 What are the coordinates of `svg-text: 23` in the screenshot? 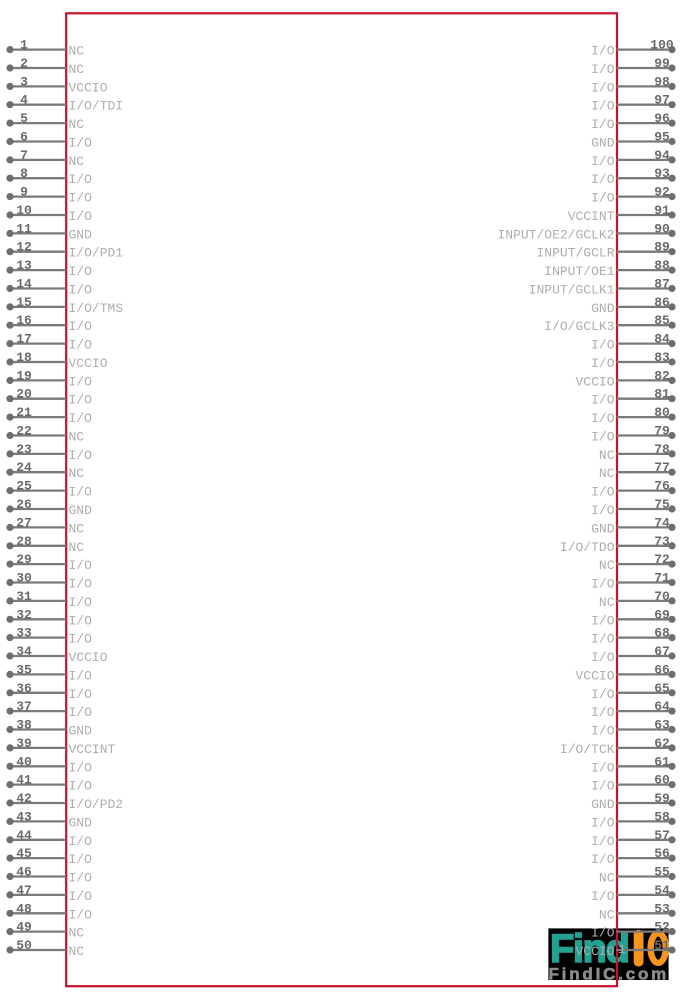 It's located at (24, 449).